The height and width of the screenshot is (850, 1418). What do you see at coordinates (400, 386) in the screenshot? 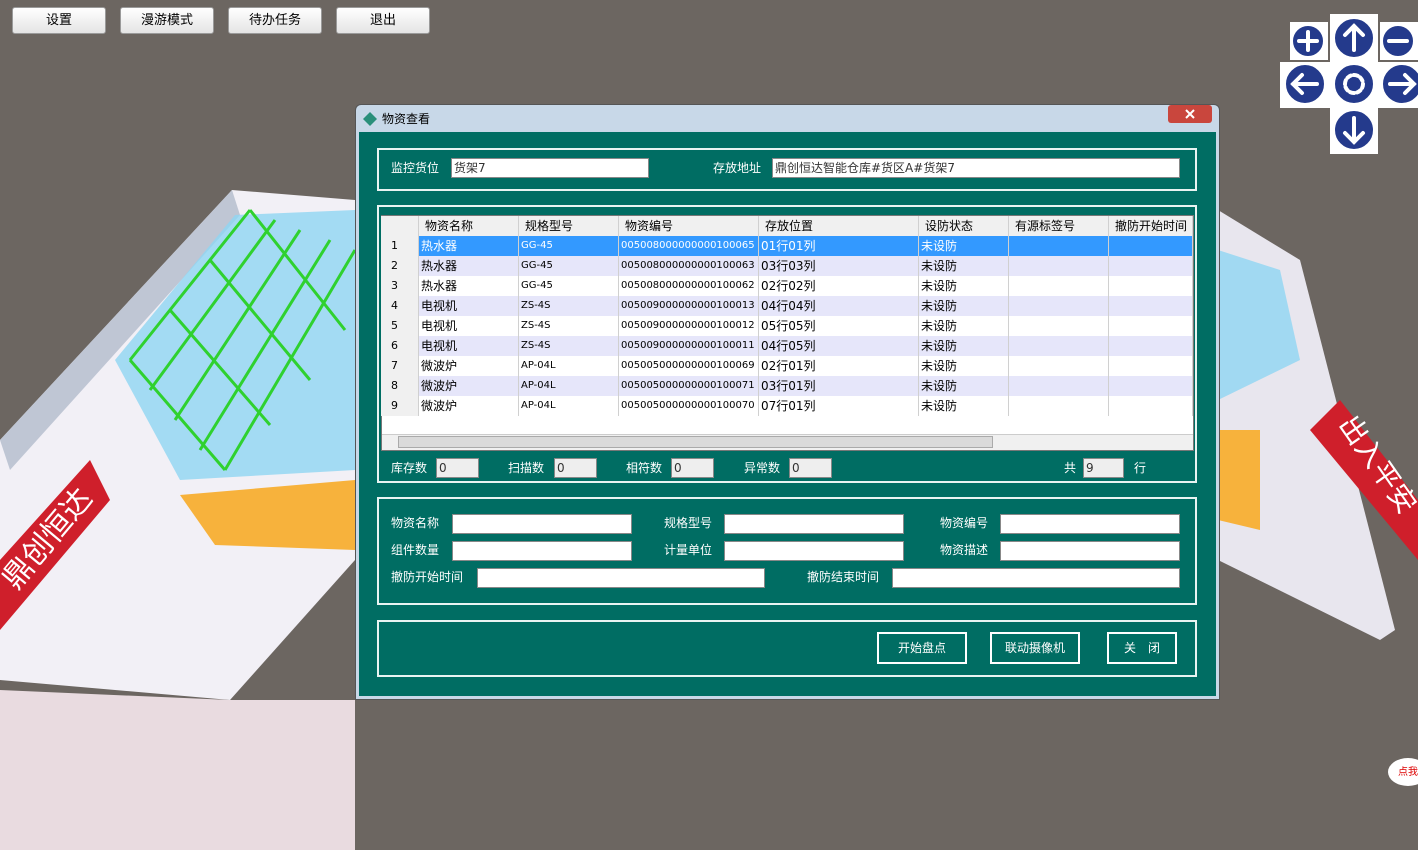
I see `row-number: 8` at bounding box center [400, 386].